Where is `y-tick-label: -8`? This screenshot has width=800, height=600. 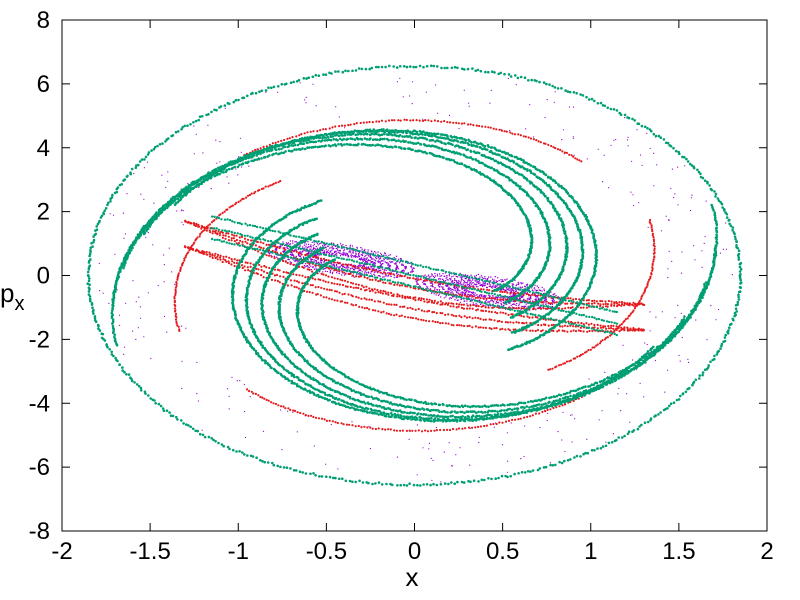
y-tick-label: -8 is located at coordinates (39, 531).